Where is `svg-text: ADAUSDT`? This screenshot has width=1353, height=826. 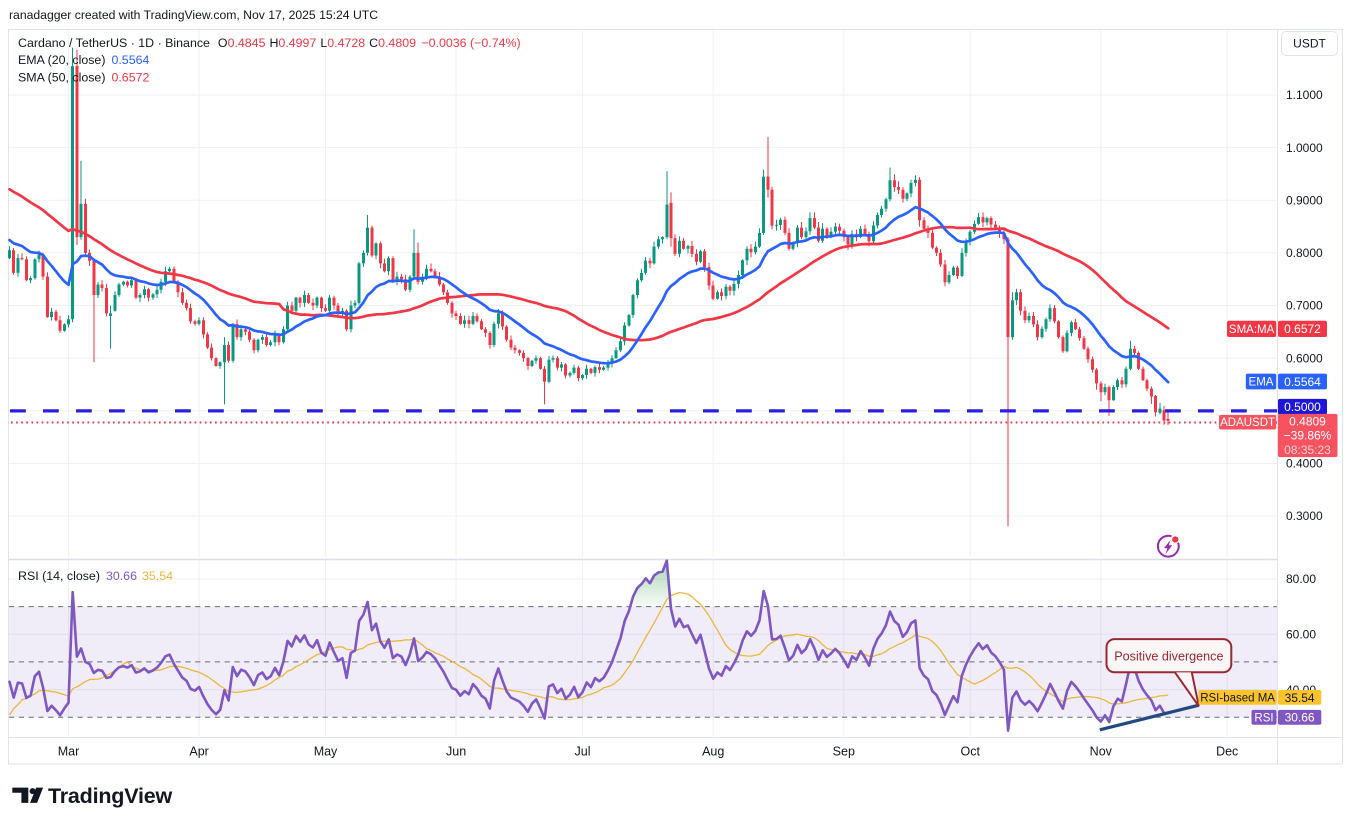
svg-text: ADAUSDT is located at coordinates (1247, 423).